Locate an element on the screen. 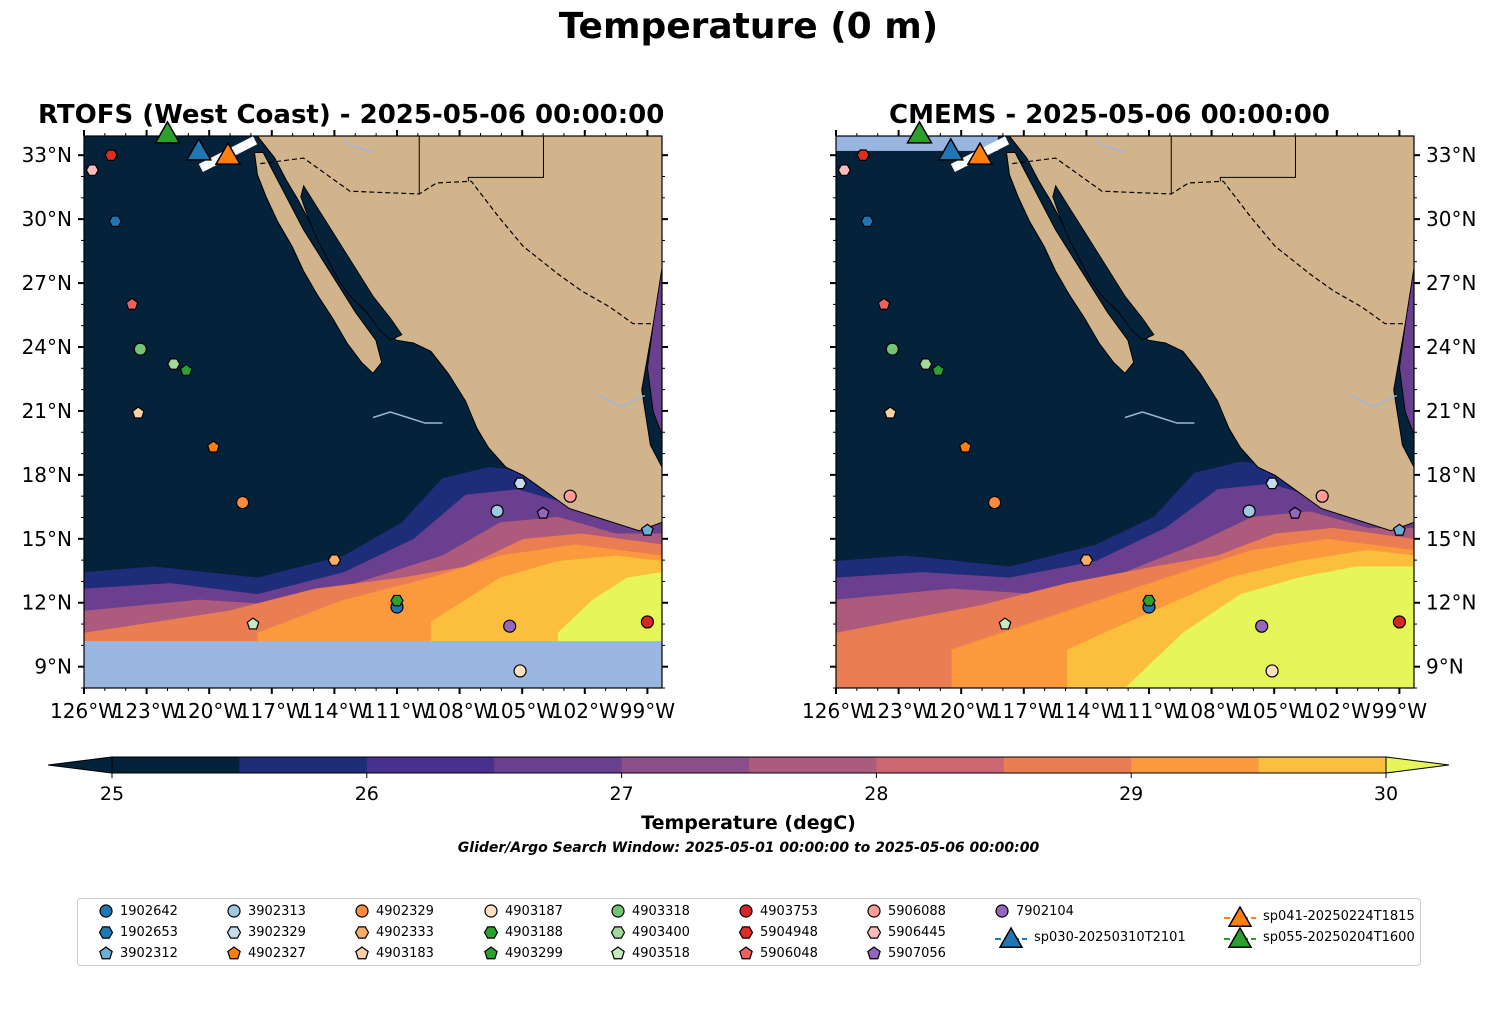 This screenshot has width=1497, height=1014. legend-entry-sp030-20250310T2101: sp030-20250310T2101 is located at coordinates (1090, 937).